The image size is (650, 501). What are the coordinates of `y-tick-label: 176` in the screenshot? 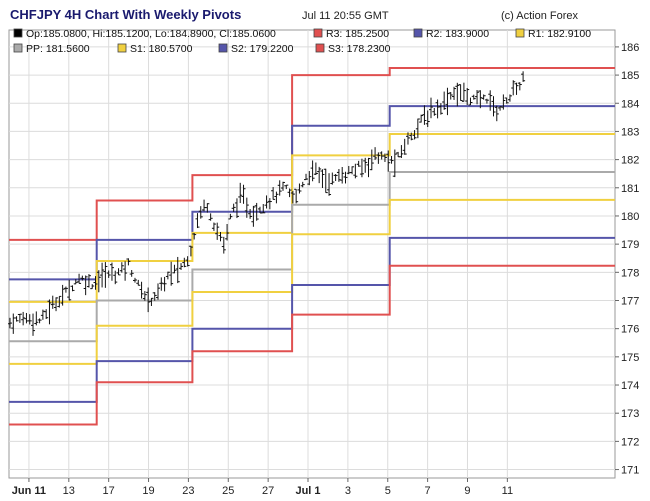 It's located at (630, 330).